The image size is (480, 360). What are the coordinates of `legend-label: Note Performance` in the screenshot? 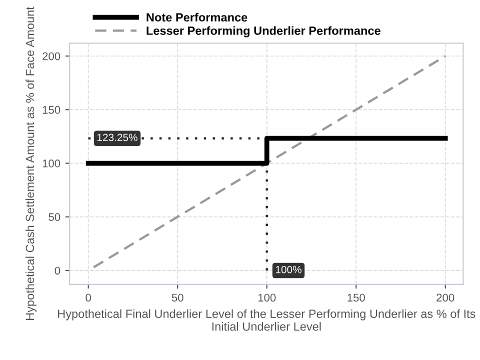 It's located at (197, 17).